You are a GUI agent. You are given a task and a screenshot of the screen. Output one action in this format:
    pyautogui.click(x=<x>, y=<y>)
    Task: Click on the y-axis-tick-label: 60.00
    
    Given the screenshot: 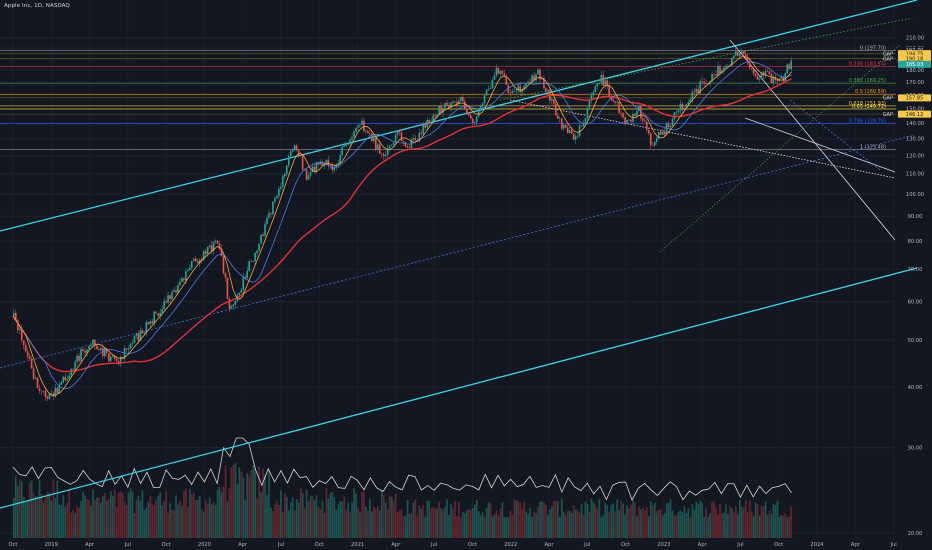 What is the action you would take?
    pyautogui.click(x=915, y=302)
    